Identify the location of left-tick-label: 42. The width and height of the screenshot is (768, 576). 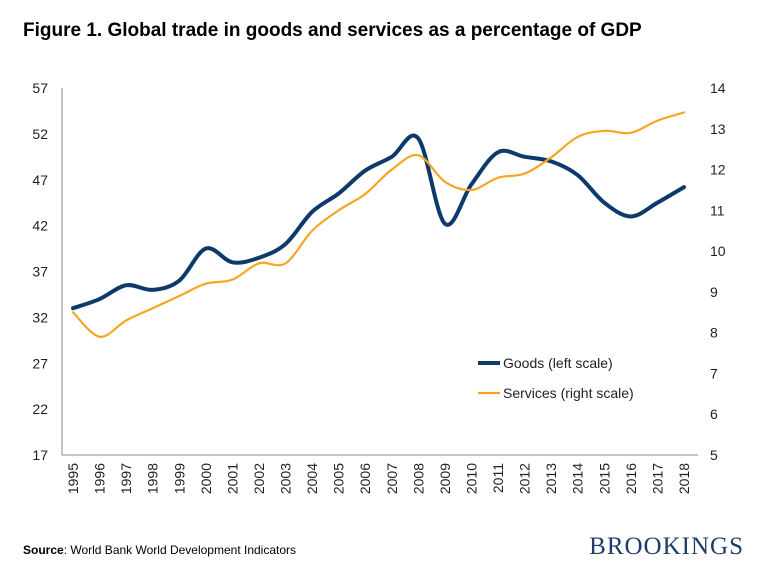
(40, 226).